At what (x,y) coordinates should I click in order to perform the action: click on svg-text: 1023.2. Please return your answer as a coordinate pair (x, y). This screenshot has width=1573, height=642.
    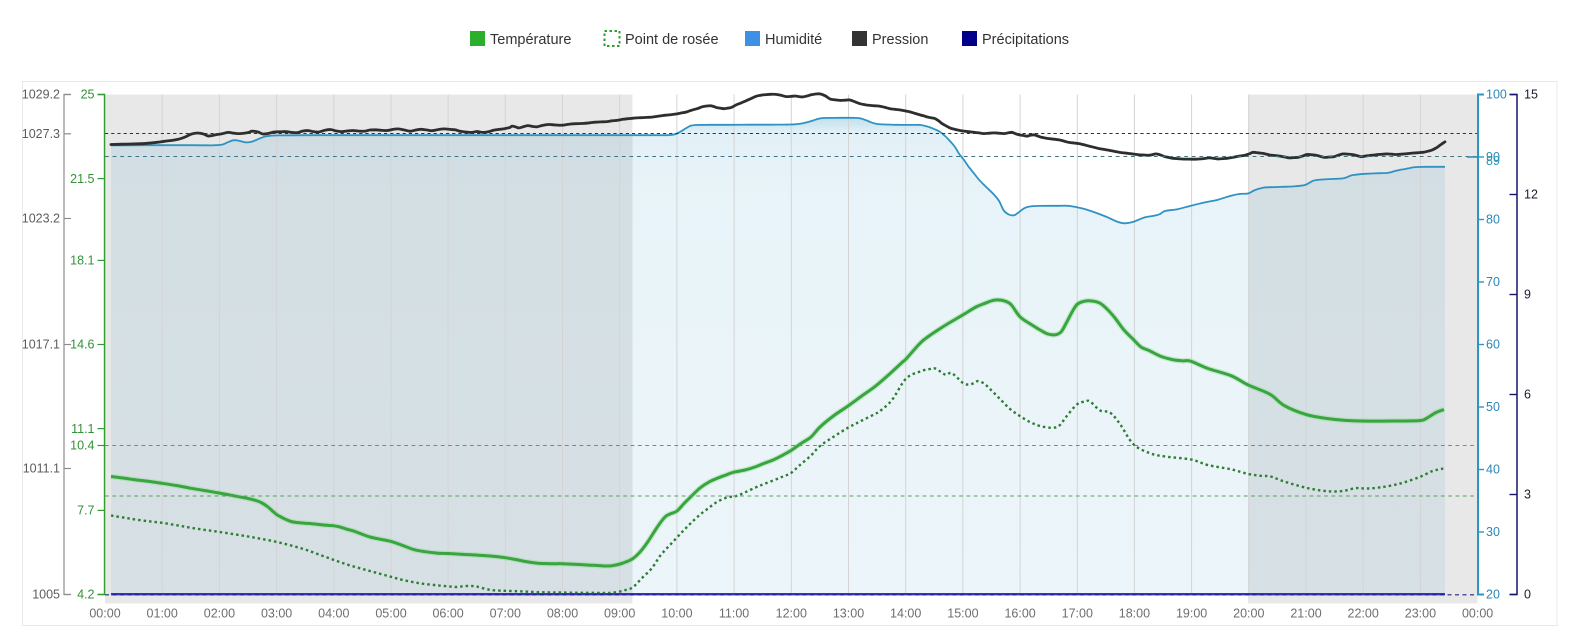
    Looking at the image, I should click on (41, 219).